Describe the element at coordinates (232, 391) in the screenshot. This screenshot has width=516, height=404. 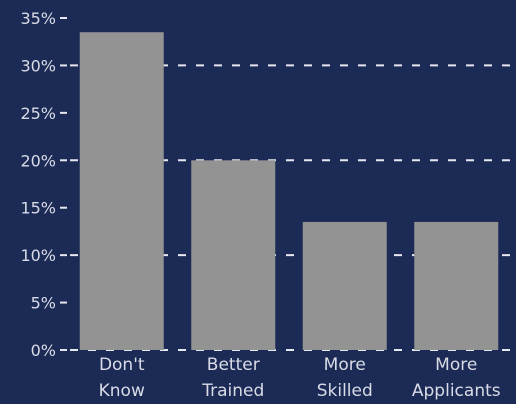
I see `x-category-label-line: Trained` at that location.